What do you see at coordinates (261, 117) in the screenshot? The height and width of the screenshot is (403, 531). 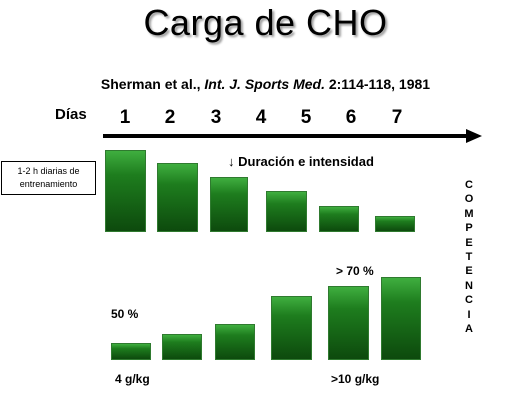 I see `day-4: 4` at bounding box center [261, 117].